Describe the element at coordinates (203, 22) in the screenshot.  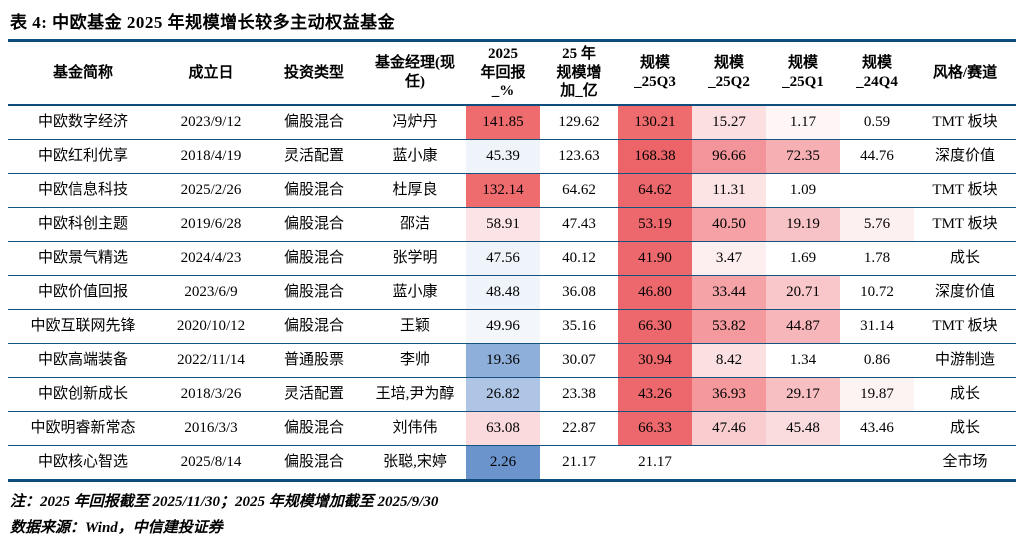
I see `table-title: 表 4: 中欧基金 2025 年规模增长较多主动权益基金` at that location.